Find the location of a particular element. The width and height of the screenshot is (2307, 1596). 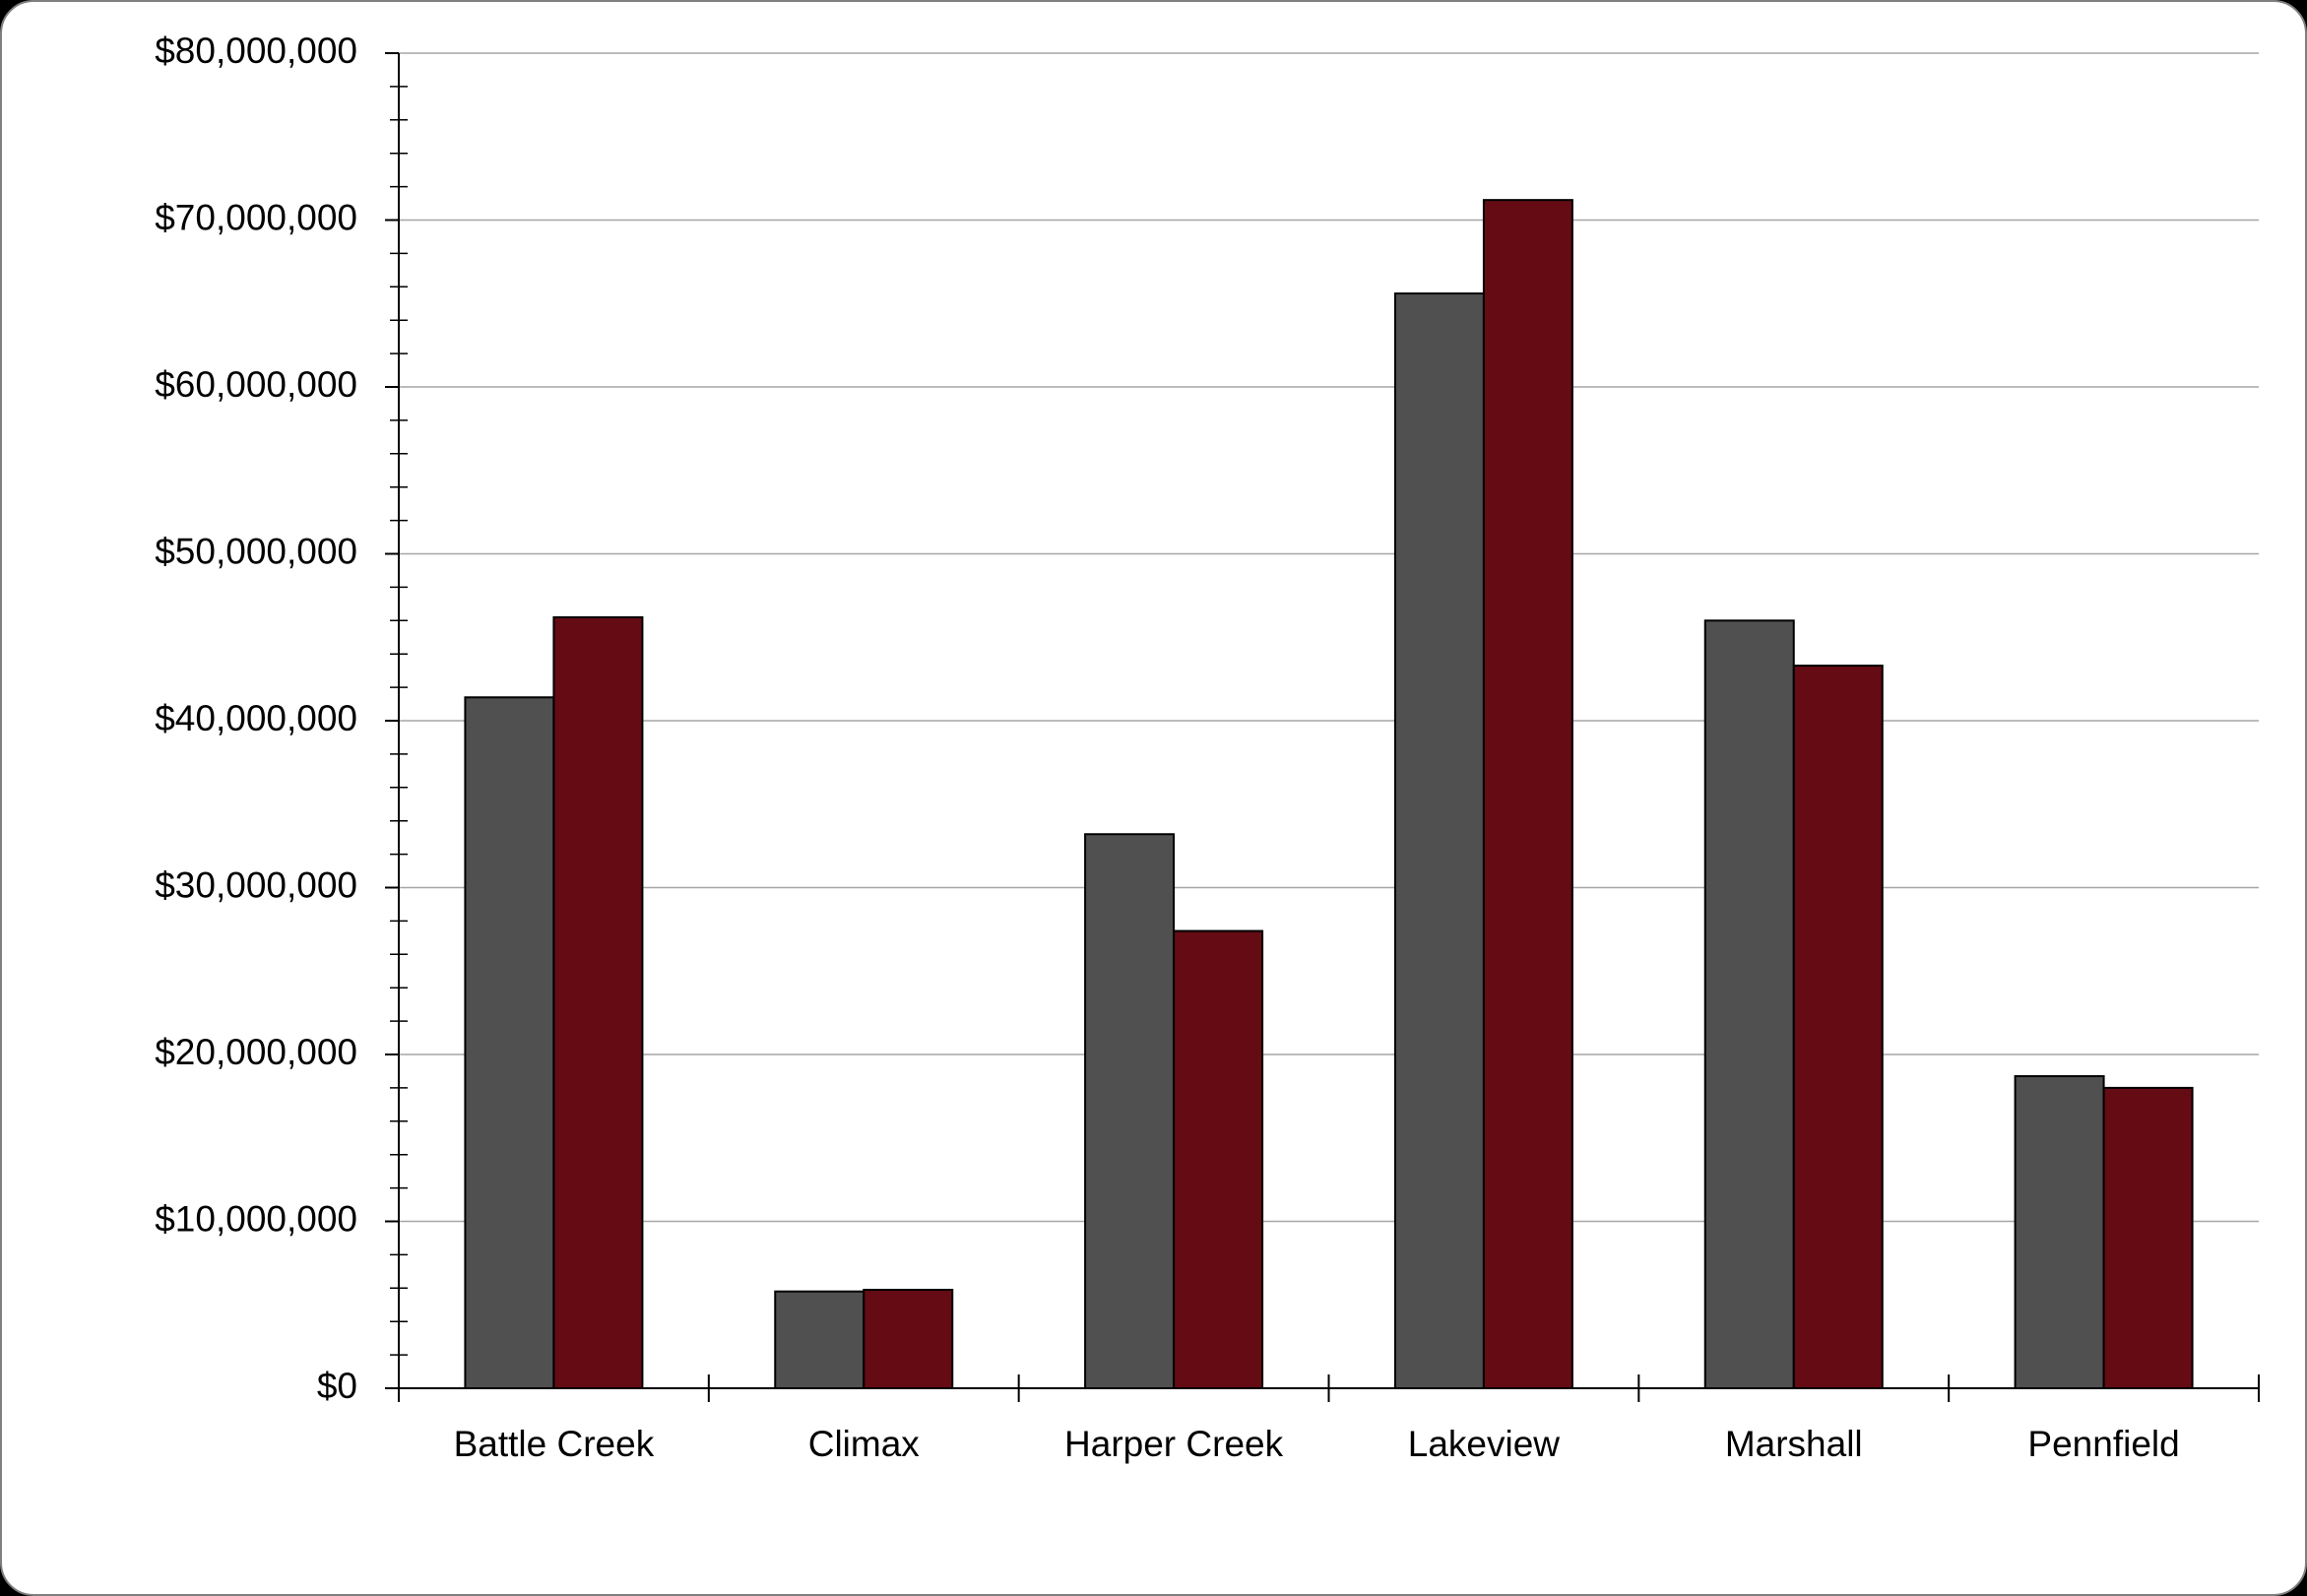

bar-series-1-climax is located at coordinates (819, 1339).